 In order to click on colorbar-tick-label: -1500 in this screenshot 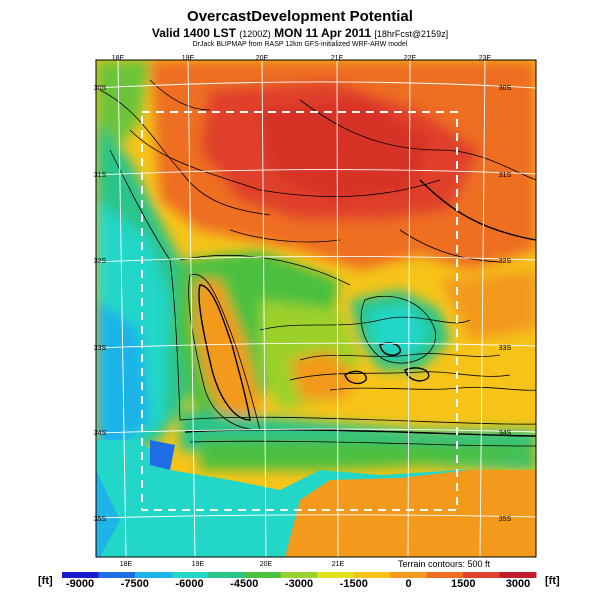, I will do `click(353, 584)`.